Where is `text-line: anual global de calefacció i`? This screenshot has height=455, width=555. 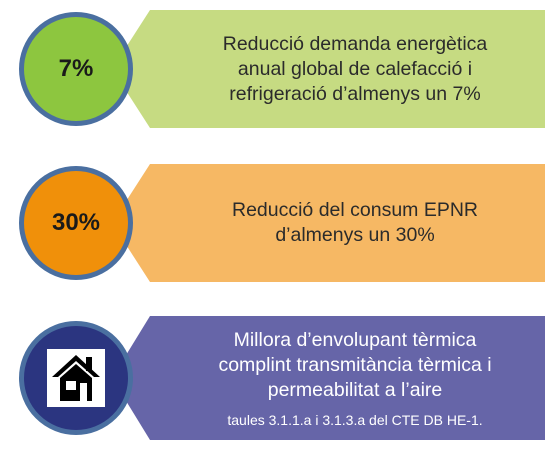 text-line: anual global de calefacció i is located at coordinates (355, 68).